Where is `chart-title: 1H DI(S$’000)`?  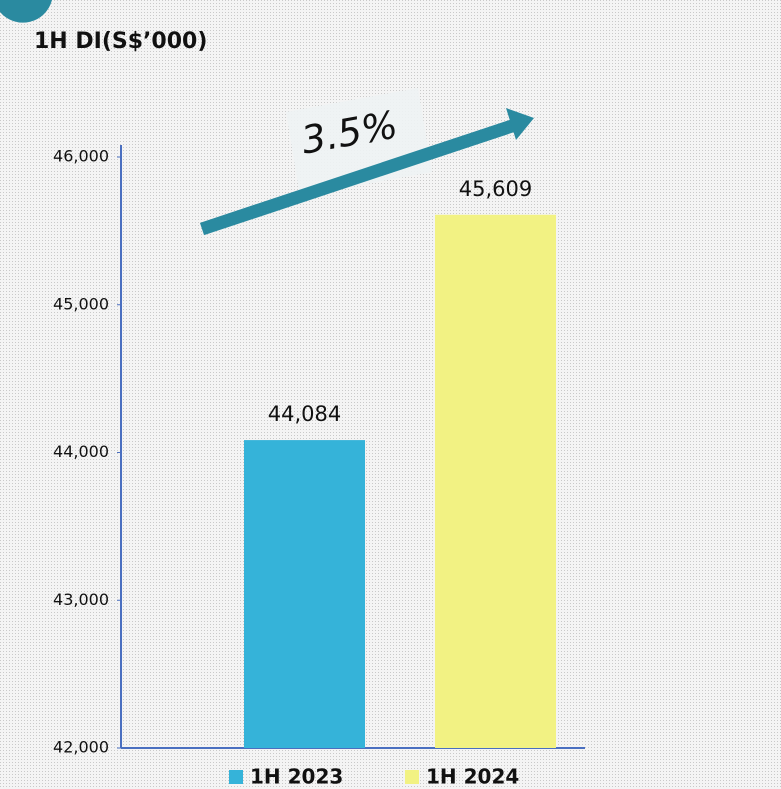 chart-title: 1H DI(S$’000) is located at coordinates (120, 41).